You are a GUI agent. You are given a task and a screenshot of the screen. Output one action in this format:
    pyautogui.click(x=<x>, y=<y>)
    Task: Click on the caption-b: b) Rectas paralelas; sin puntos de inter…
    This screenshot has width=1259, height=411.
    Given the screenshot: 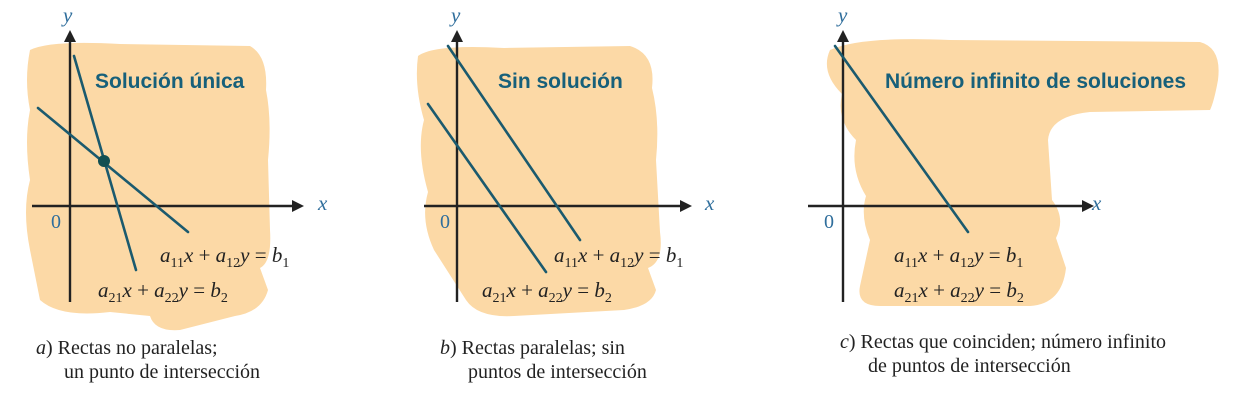 What is the action you would take?
    pyautogui.click(x=543, y=360)
    